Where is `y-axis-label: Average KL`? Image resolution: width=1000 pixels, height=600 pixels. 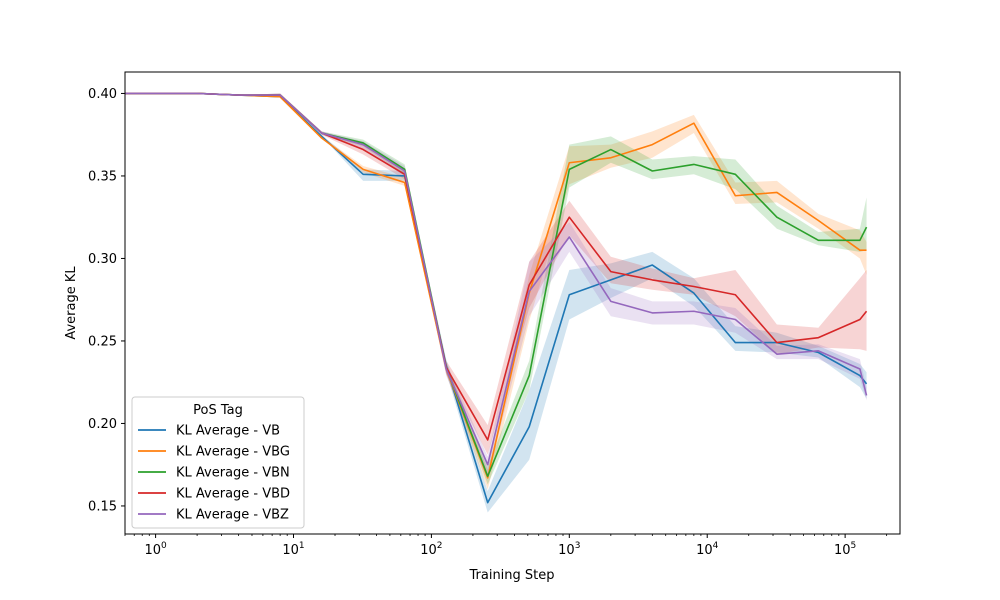 y-axis-label: Average KL is located at coordinates (71, 303).